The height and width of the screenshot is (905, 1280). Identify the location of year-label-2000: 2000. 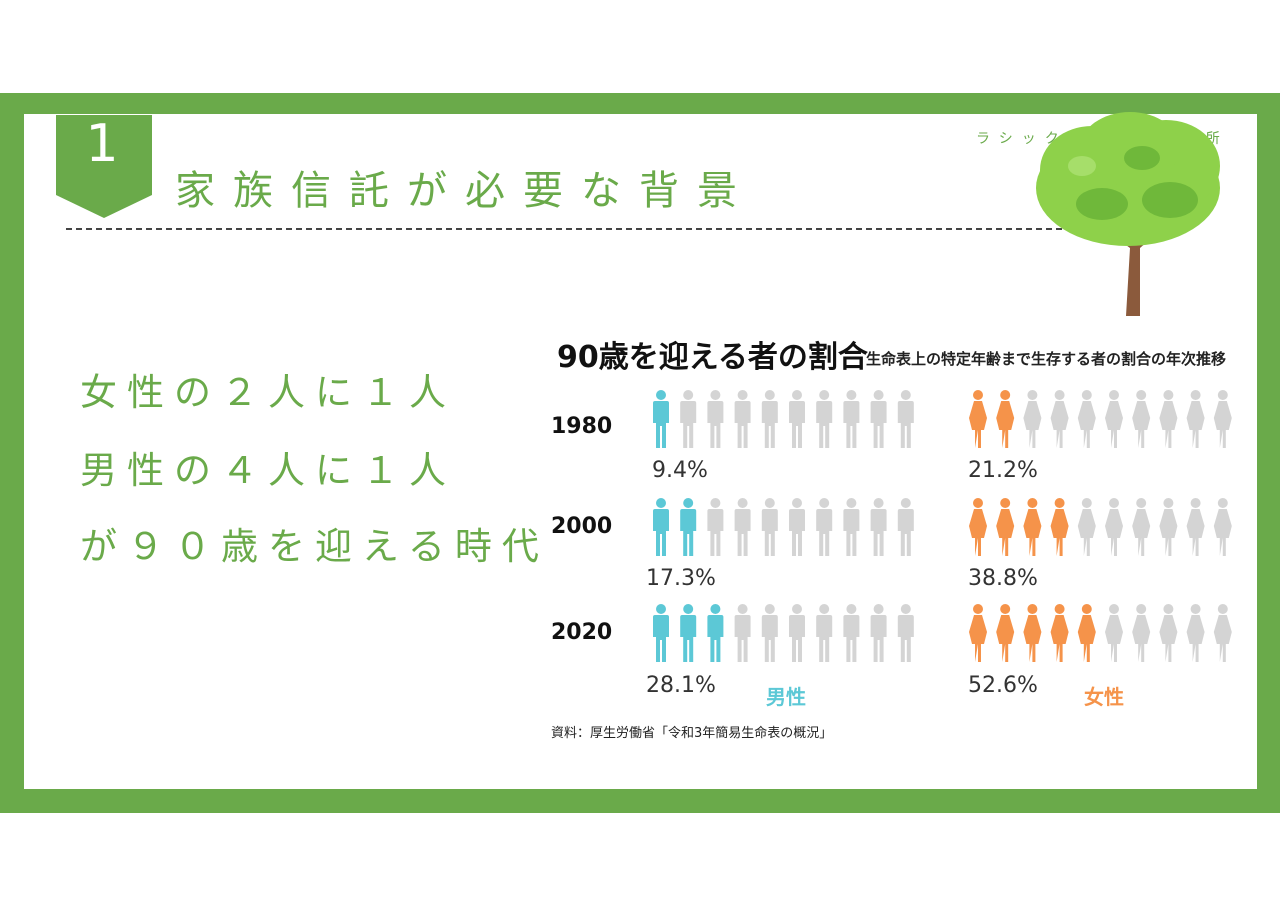
(582, 526).